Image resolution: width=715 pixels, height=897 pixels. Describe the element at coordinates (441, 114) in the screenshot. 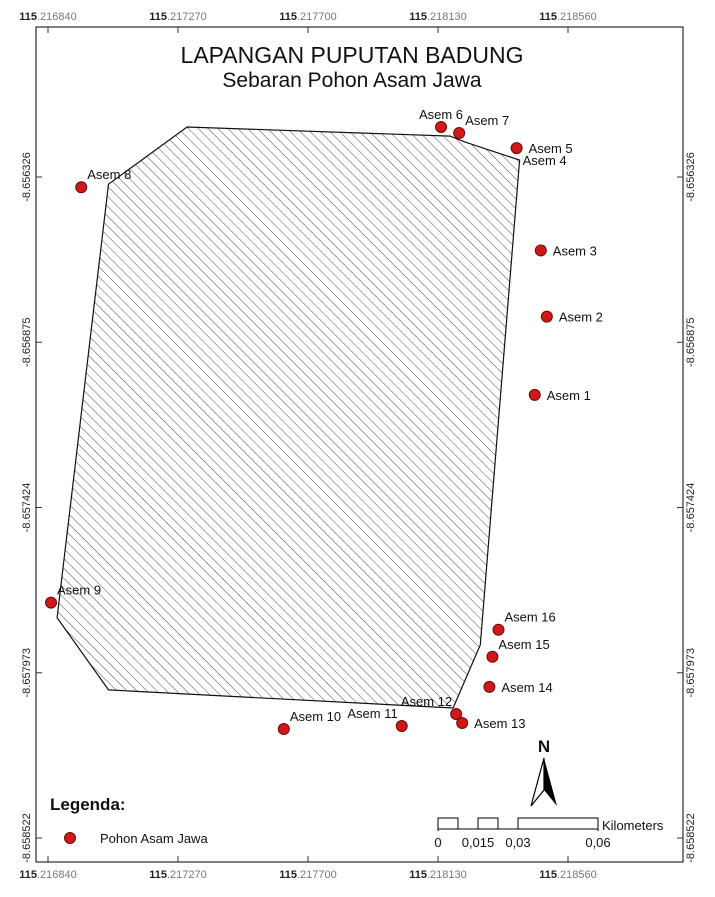

I see `tree-label: Asem 6` at that location.